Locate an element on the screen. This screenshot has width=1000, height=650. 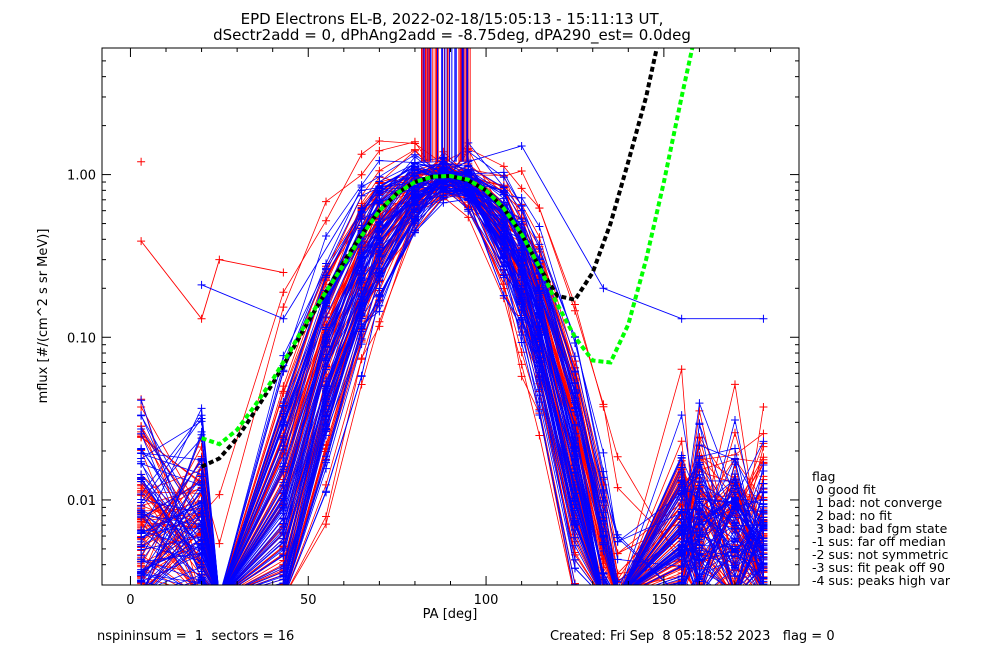
y-tick-label: 0.10 is located at coordinates (81, 338).